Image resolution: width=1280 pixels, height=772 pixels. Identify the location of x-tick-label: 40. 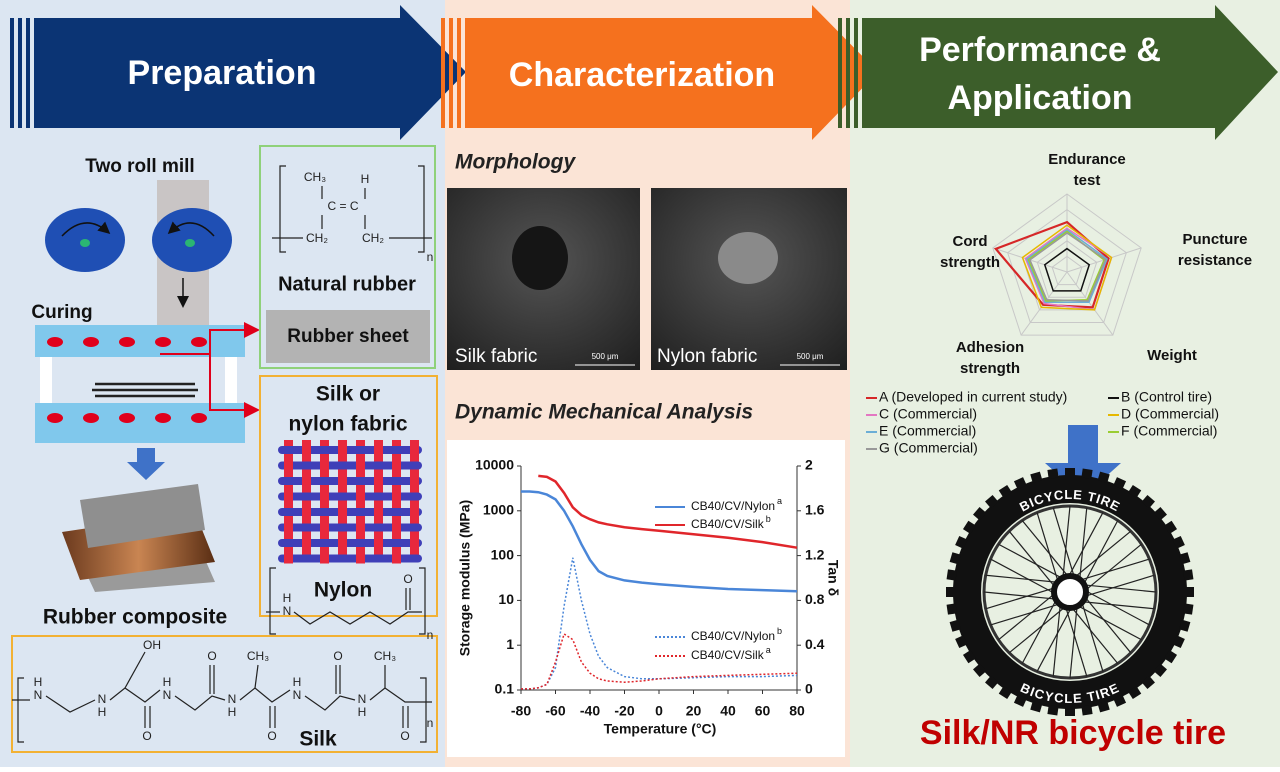
(728, 711).